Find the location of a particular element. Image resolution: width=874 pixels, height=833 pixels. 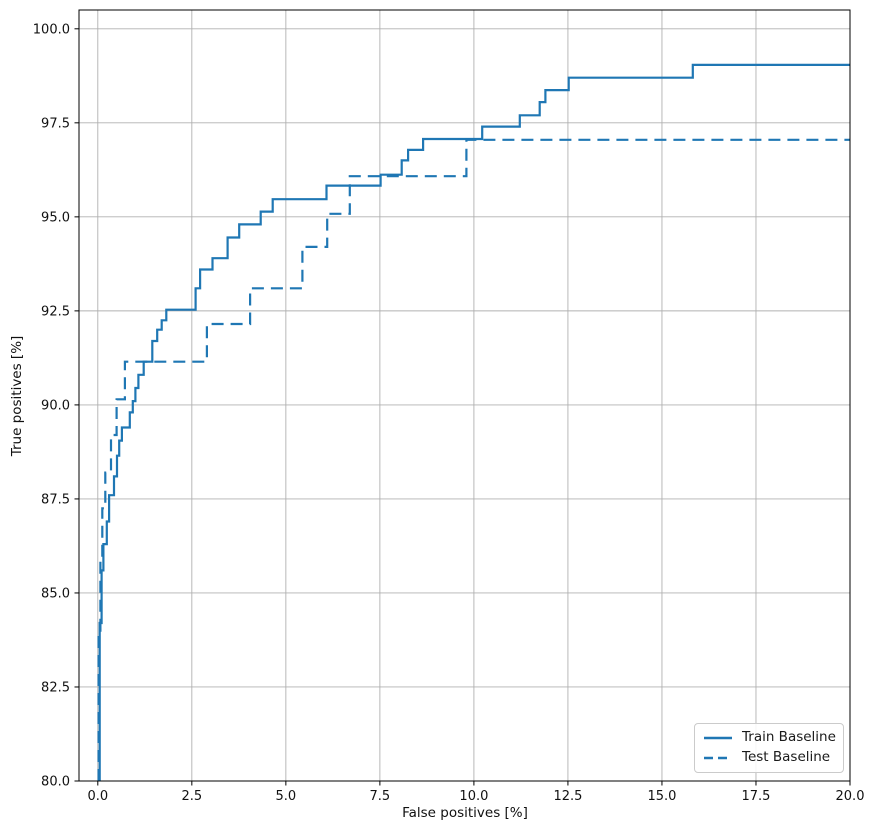

y-tick-label: 92.5 is located at coordinates (55, 311).